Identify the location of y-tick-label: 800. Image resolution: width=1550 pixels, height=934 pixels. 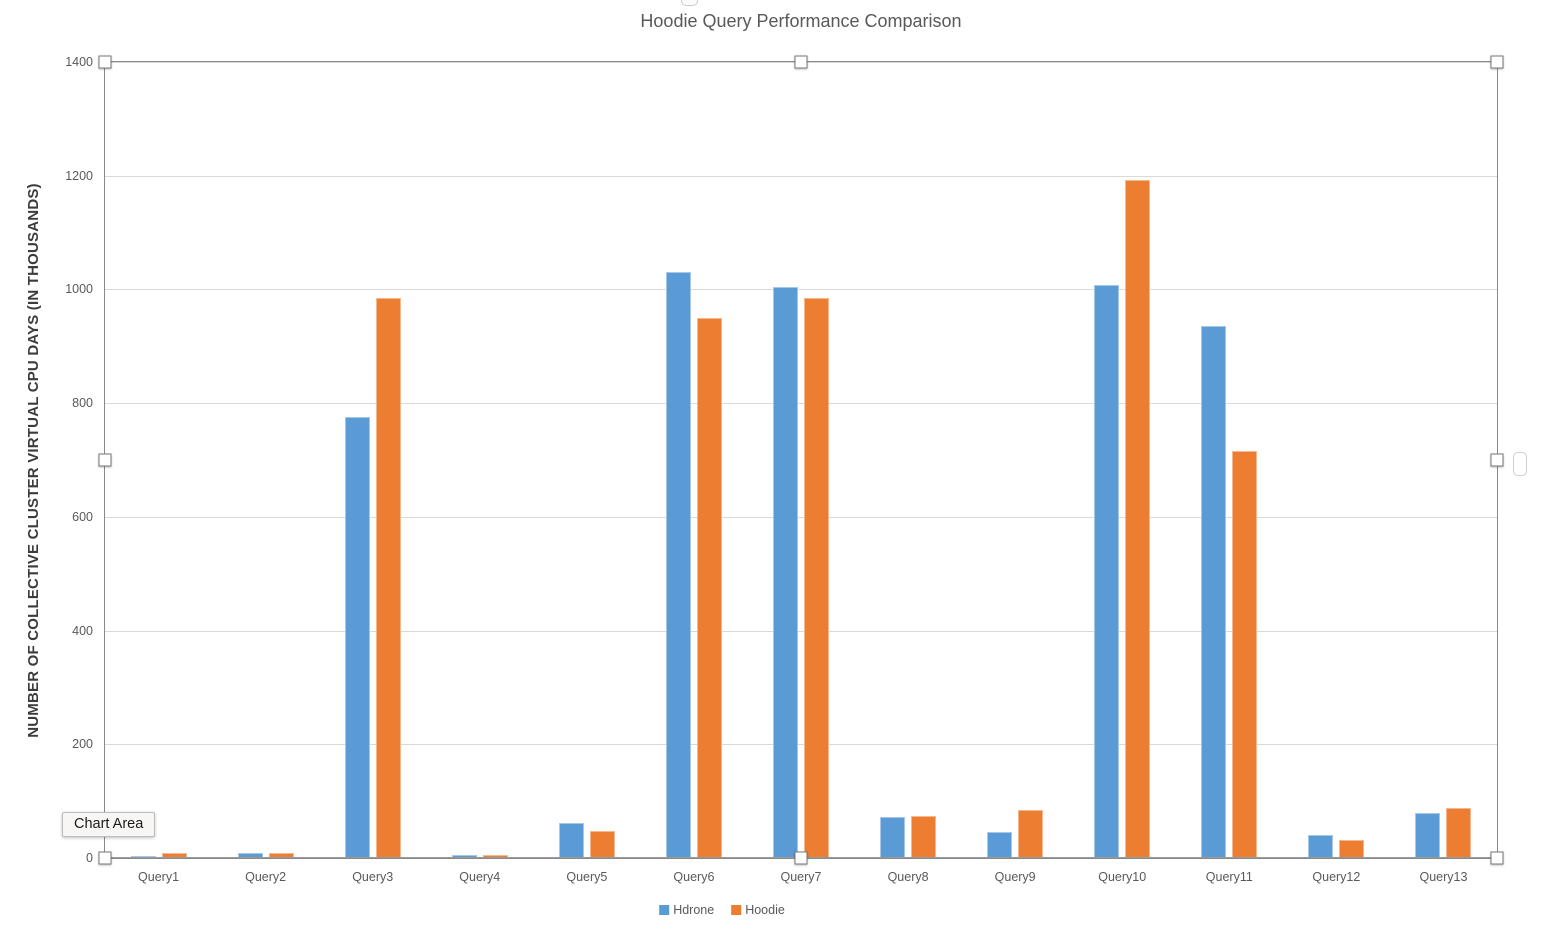
(82, 403).